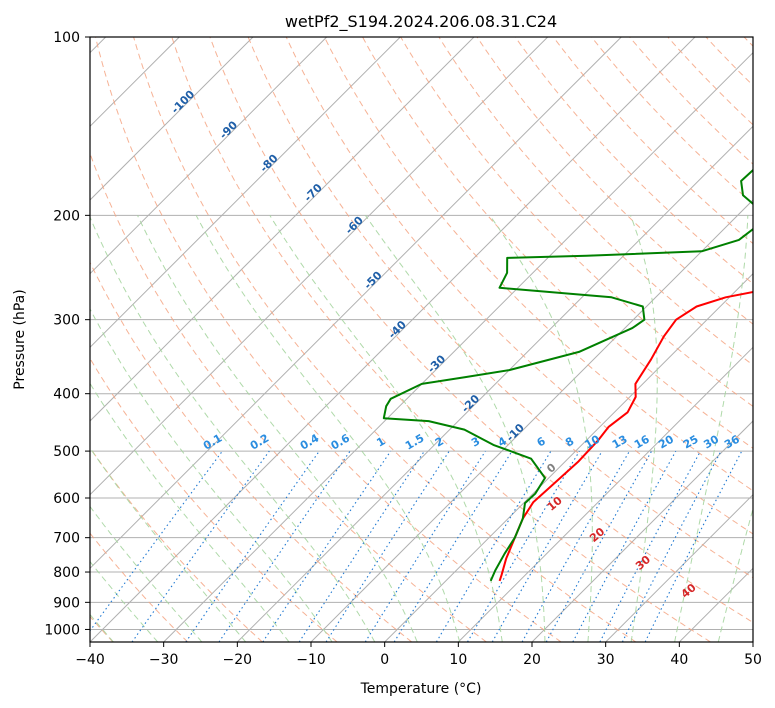  I want to click on y-axis-title: Pressure (hPa), so click(20, 339).